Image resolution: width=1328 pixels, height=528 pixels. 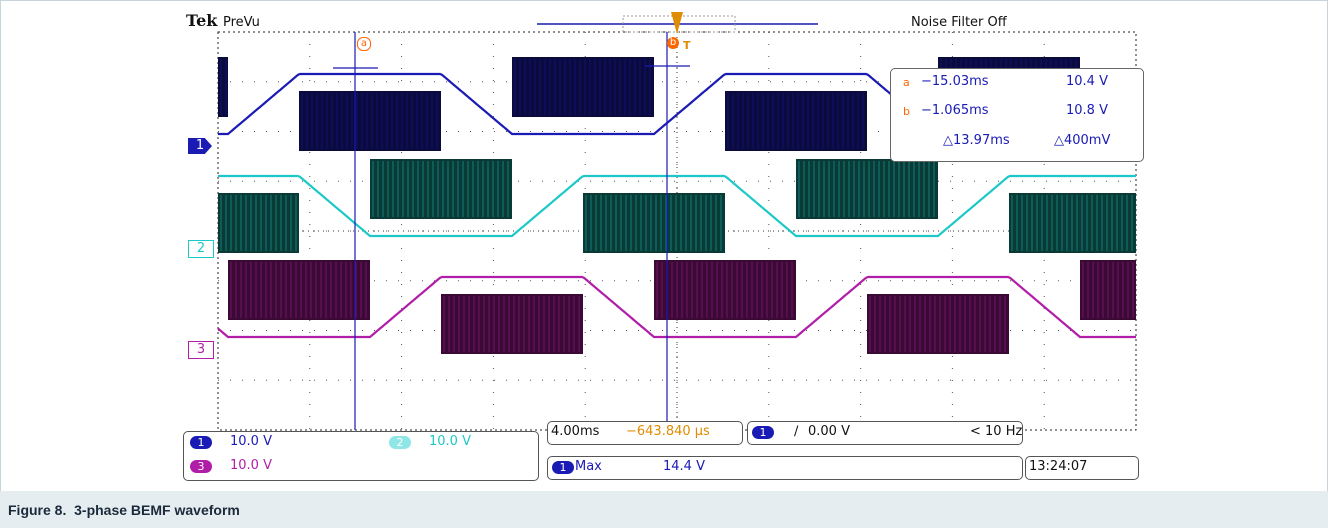 I want to click on measurement-value: 14.4 V, so click(x=684, y=466).